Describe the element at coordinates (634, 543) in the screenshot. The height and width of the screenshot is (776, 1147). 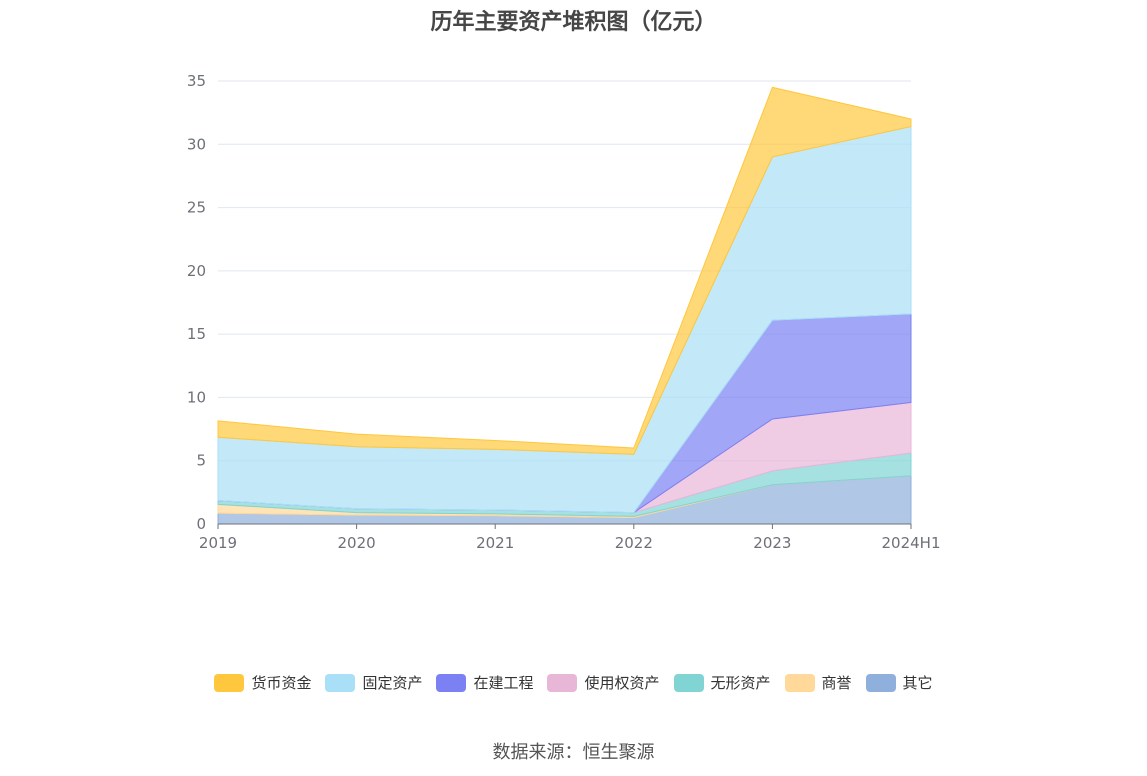
I see `x-tick-label: 2022` at that location.